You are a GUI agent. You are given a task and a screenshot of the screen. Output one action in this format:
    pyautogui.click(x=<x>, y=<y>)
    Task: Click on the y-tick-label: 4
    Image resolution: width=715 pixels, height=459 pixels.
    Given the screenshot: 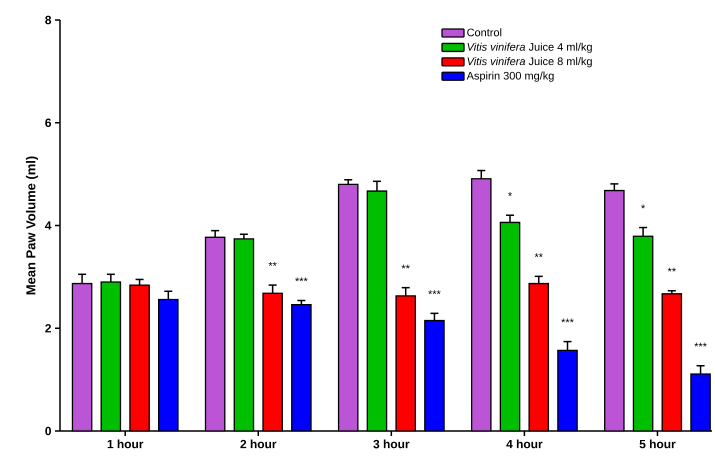 What is the action you would take?
    pyautogui.click(x=48, y=225)
    